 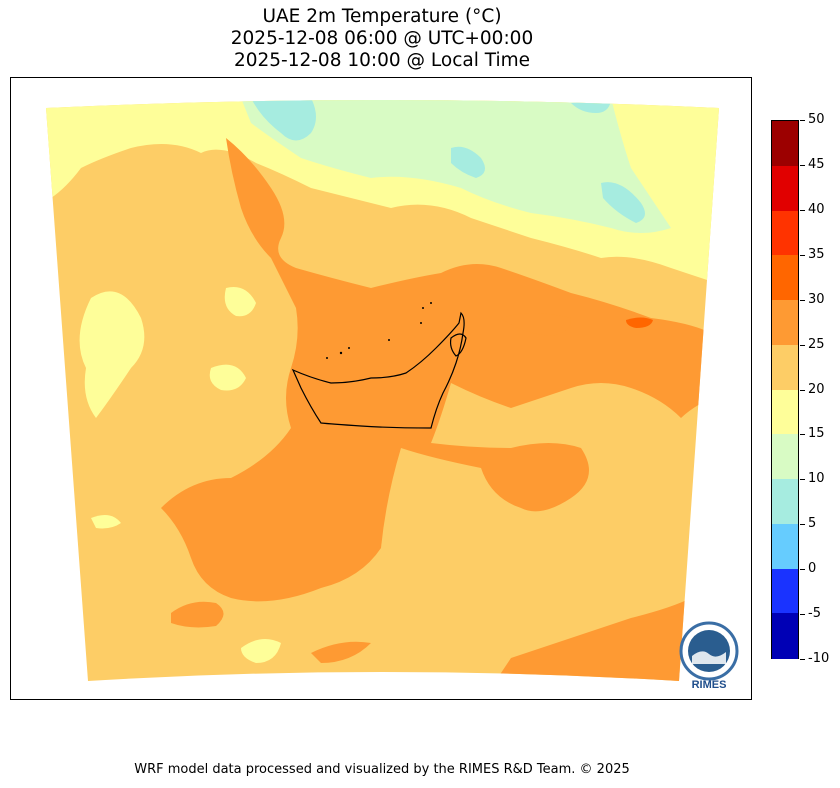 What do you see at coordinates (623, 202) in the screenshot?
I see `band-5-10-c` at bounding box center [623, 202].